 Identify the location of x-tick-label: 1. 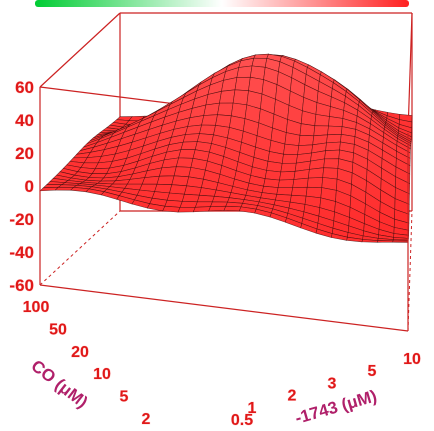
(252, 408).